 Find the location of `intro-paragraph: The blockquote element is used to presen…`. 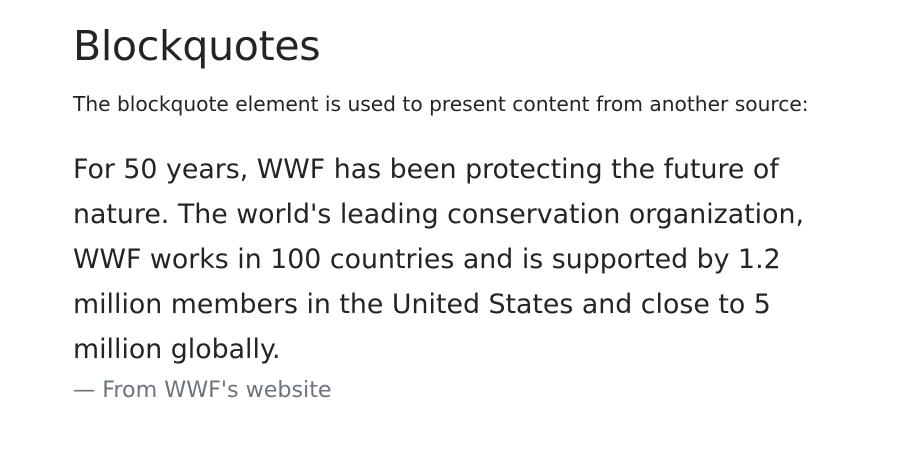

intro-paragraph: The blockquote element is used to presen… is located at coordinates (441, 104).